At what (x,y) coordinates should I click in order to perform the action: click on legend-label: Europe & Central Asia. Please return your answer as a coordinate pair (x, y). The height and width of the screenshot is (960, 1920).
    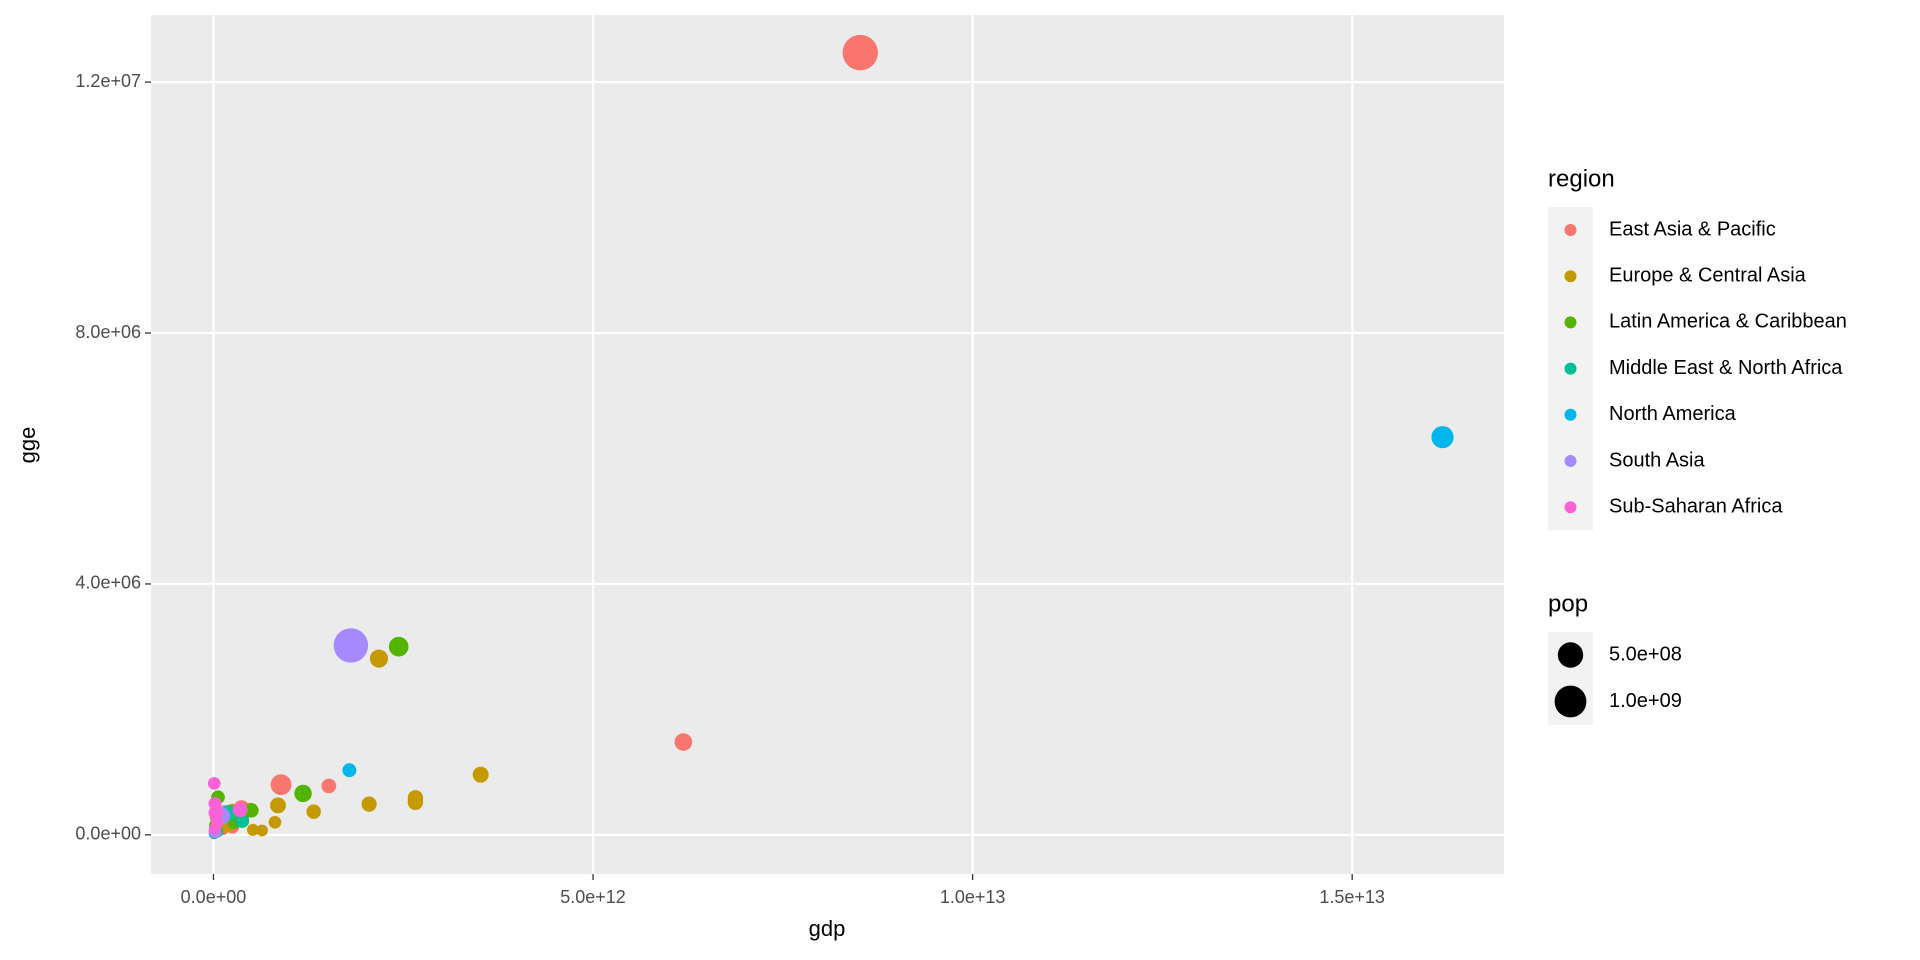
    Looking at the image, I should click on (1708, 275).